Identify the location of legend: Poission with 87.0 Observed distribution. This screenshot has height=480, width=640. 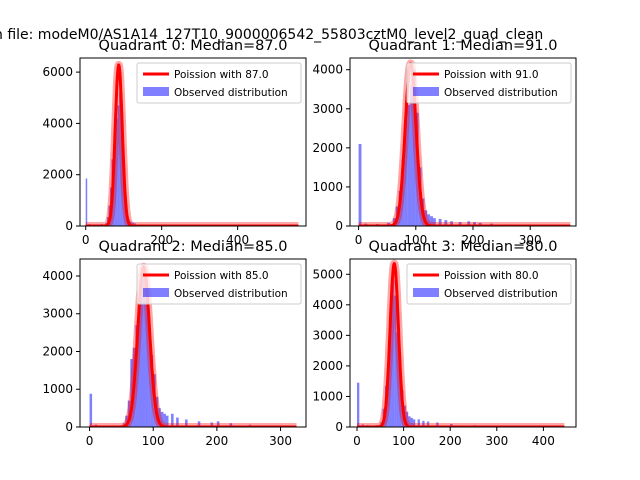
(219, 83).